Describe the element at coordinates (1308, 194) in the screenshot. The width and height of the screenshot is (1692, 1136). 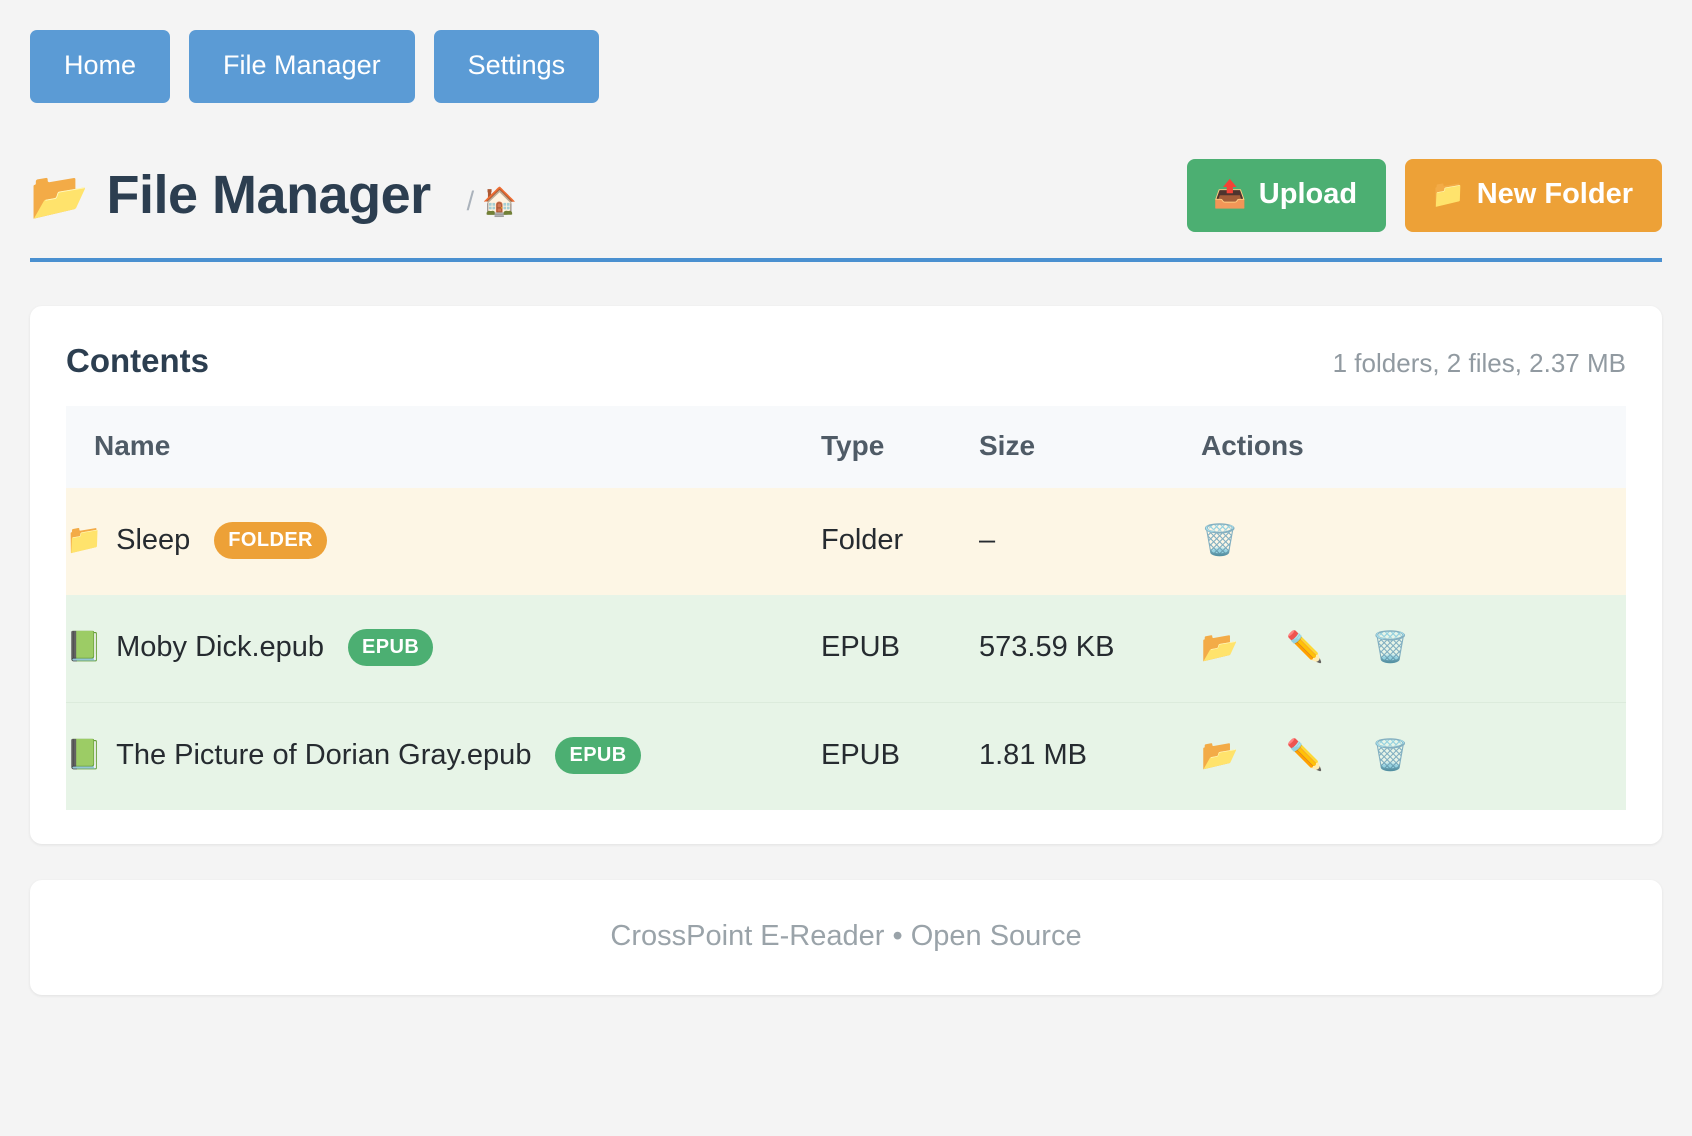
I see `upload-button-label: Upload` at that location.